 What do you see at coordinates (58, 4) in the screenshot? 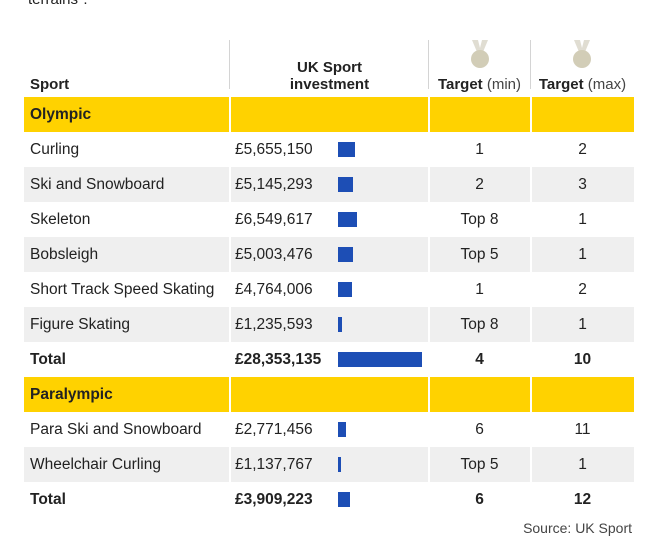
I see `top-note: terrains".` at bounding box center [58, 4].